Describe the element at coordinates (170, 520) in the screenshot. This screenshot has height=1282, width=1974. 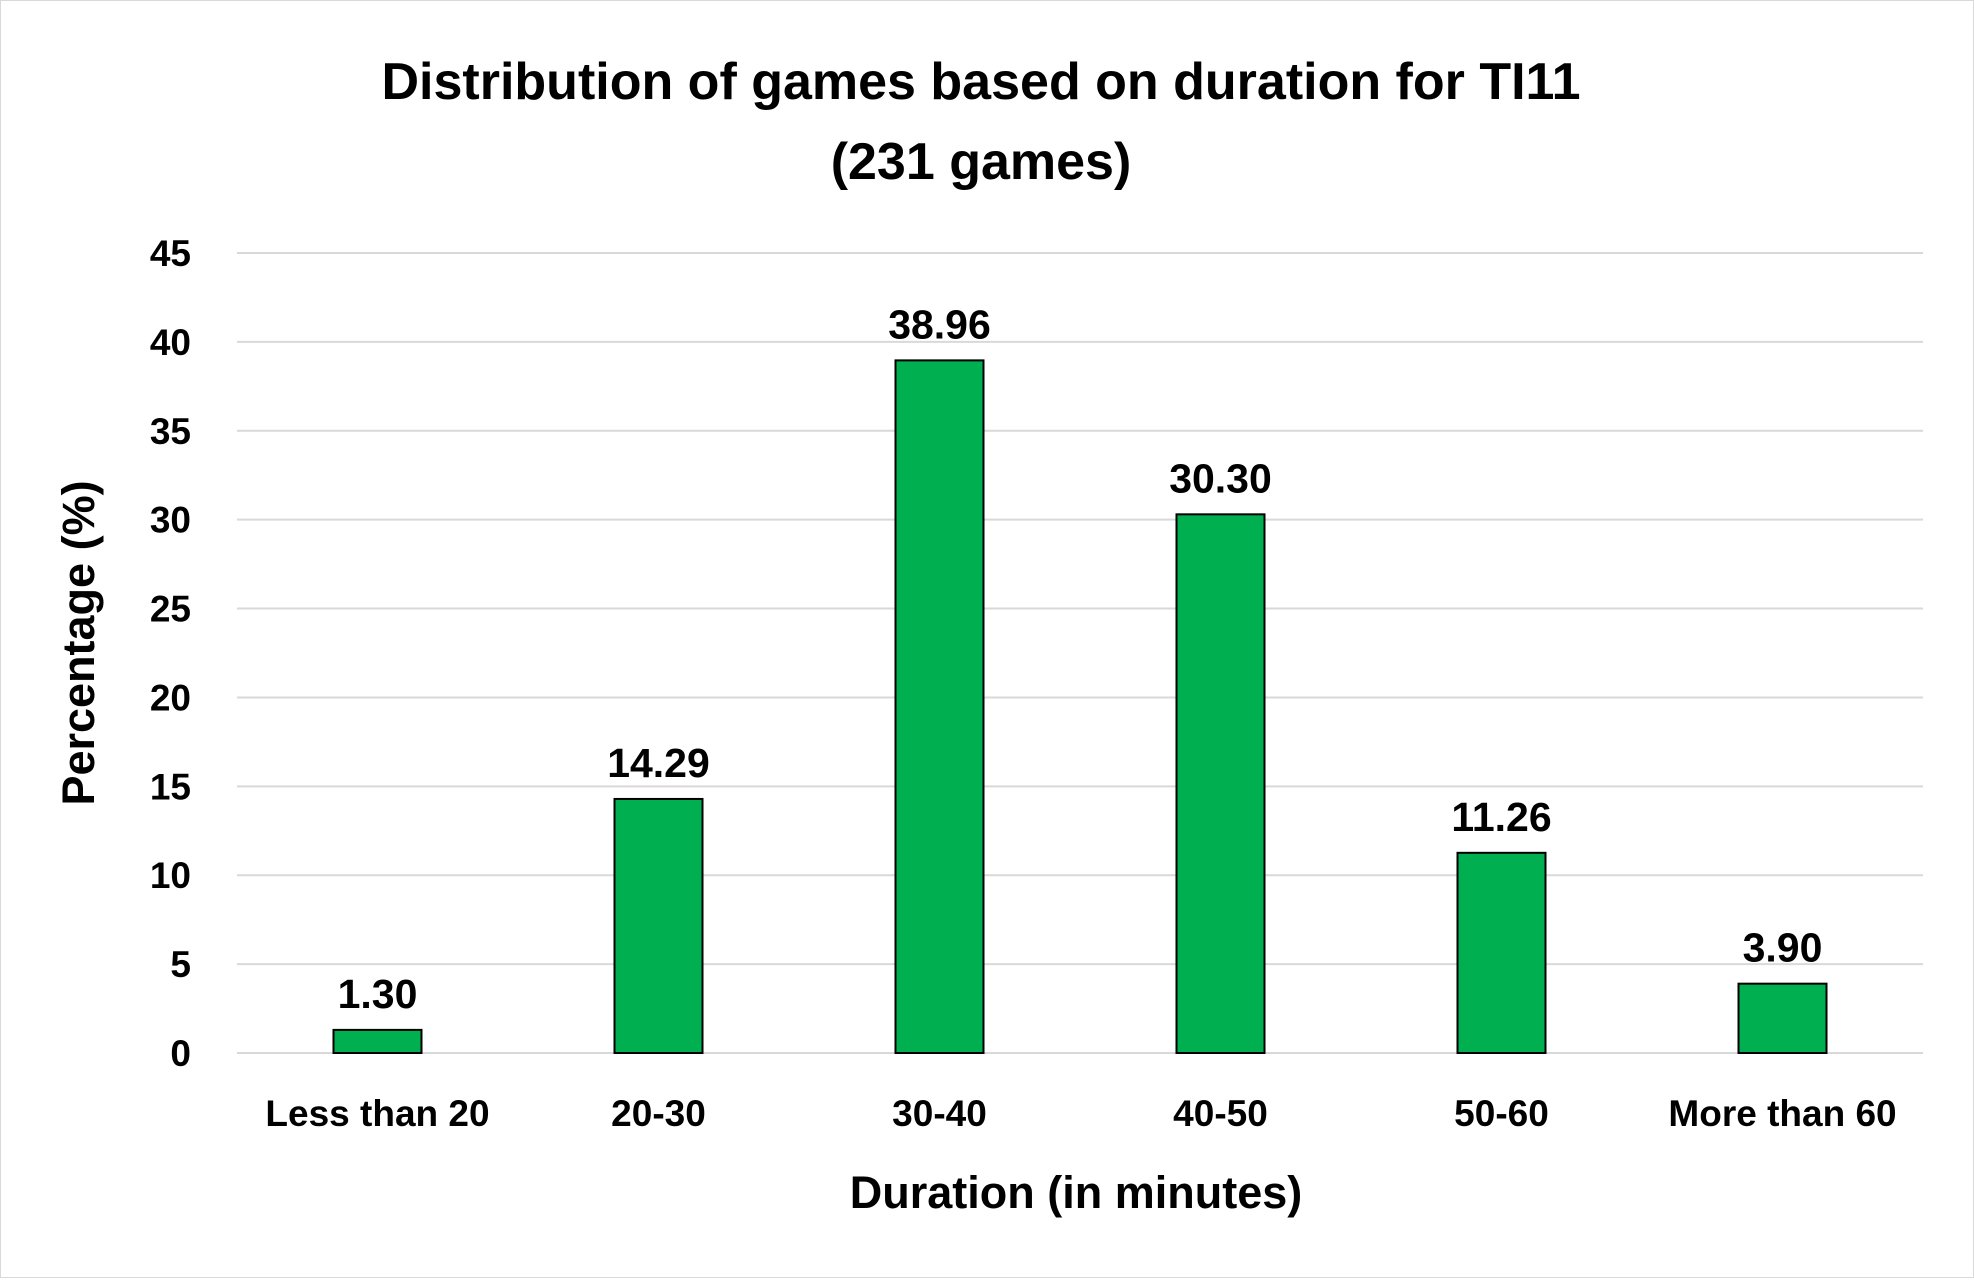
I see `y-tick-label: 30` at that location.